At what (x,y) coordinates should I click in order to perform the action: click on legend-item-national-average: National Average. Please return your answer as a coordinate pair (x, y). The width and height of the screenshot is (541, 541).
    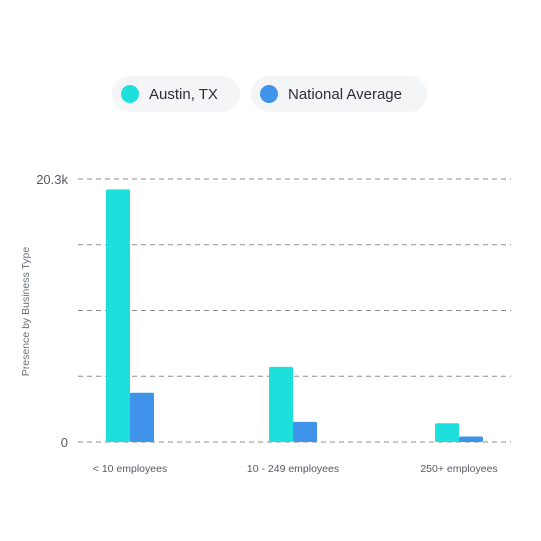
    Looking at the image, I should click on (339, 94).